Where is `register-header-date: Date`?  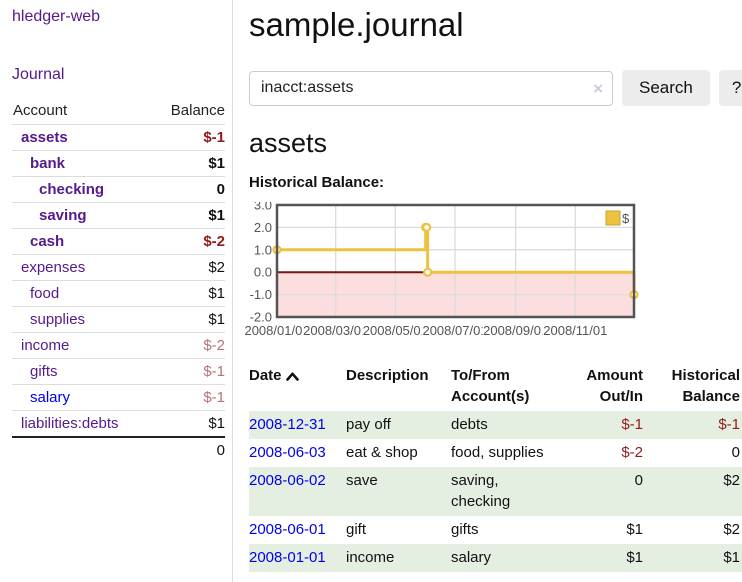
register-header-date: Date is located at coordinates (297, 386).